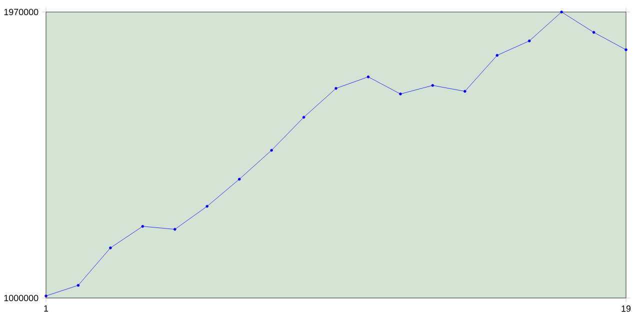 This screenshot has height=320, width=640. I want to click on y-tick-label: 1970000, so click(21, 12).